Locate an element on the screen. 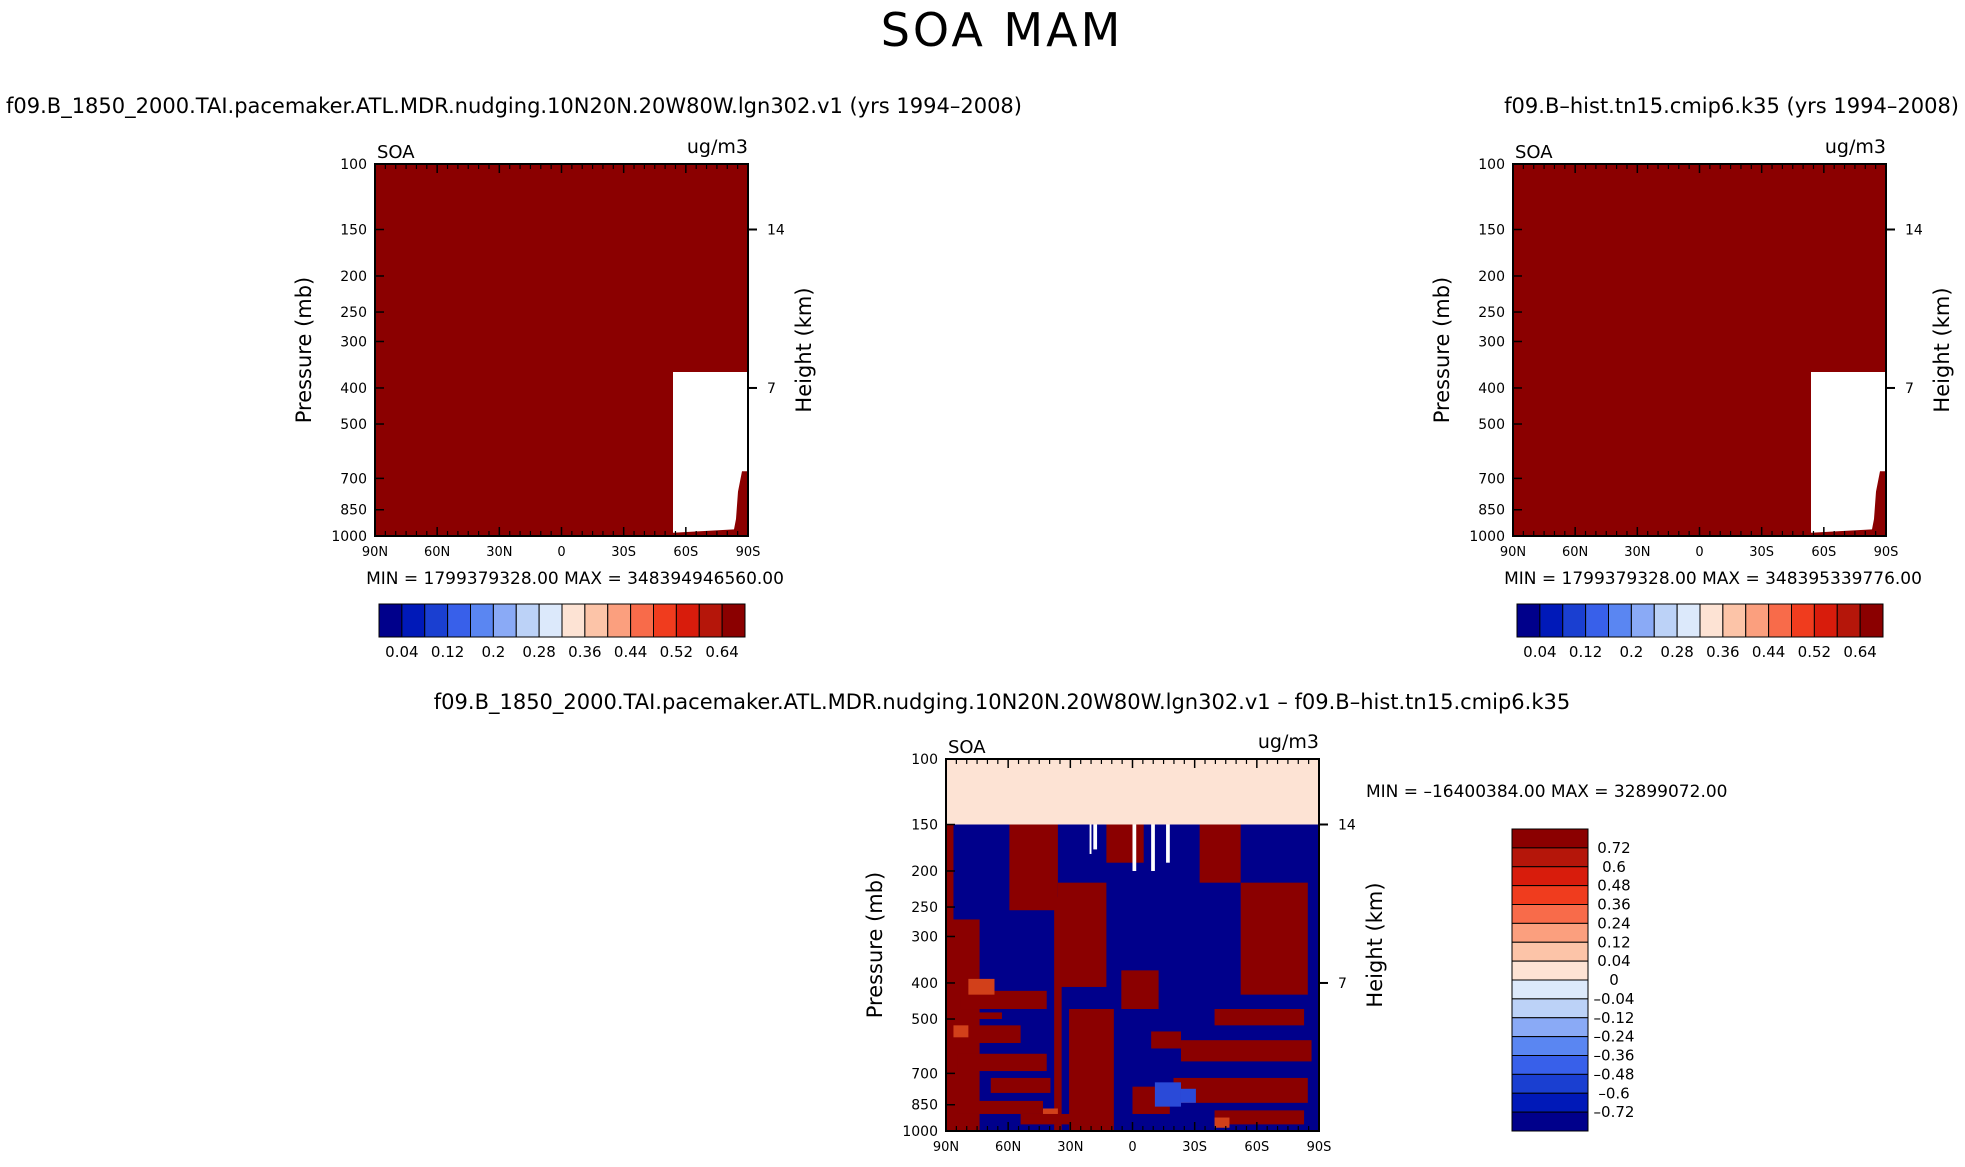  x-tick-label: 30S is located at coordinates (623, 552).